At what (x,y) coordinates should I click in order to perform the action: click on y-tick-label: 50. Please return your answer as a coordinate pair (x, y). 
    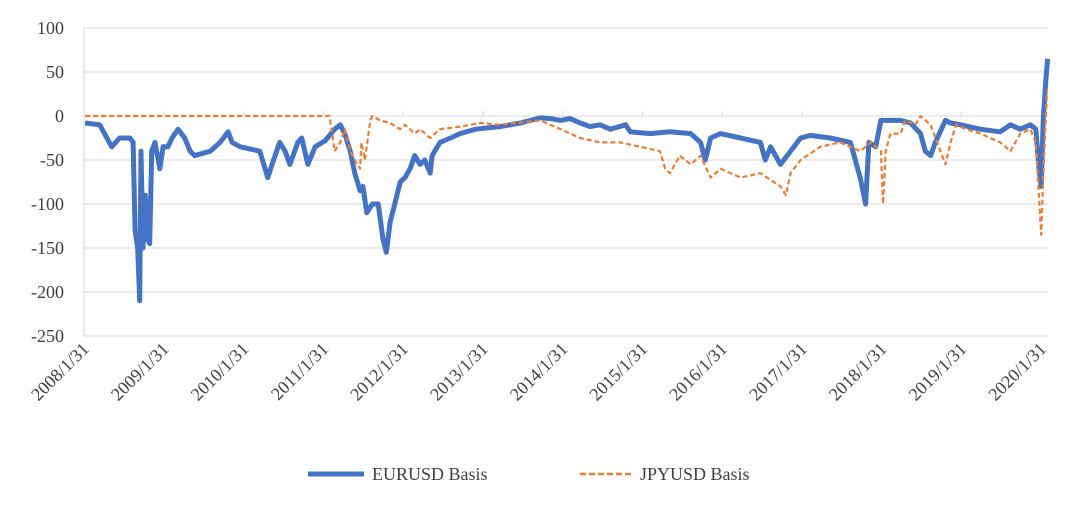
    Looking at the image, I should click on (55, 72).